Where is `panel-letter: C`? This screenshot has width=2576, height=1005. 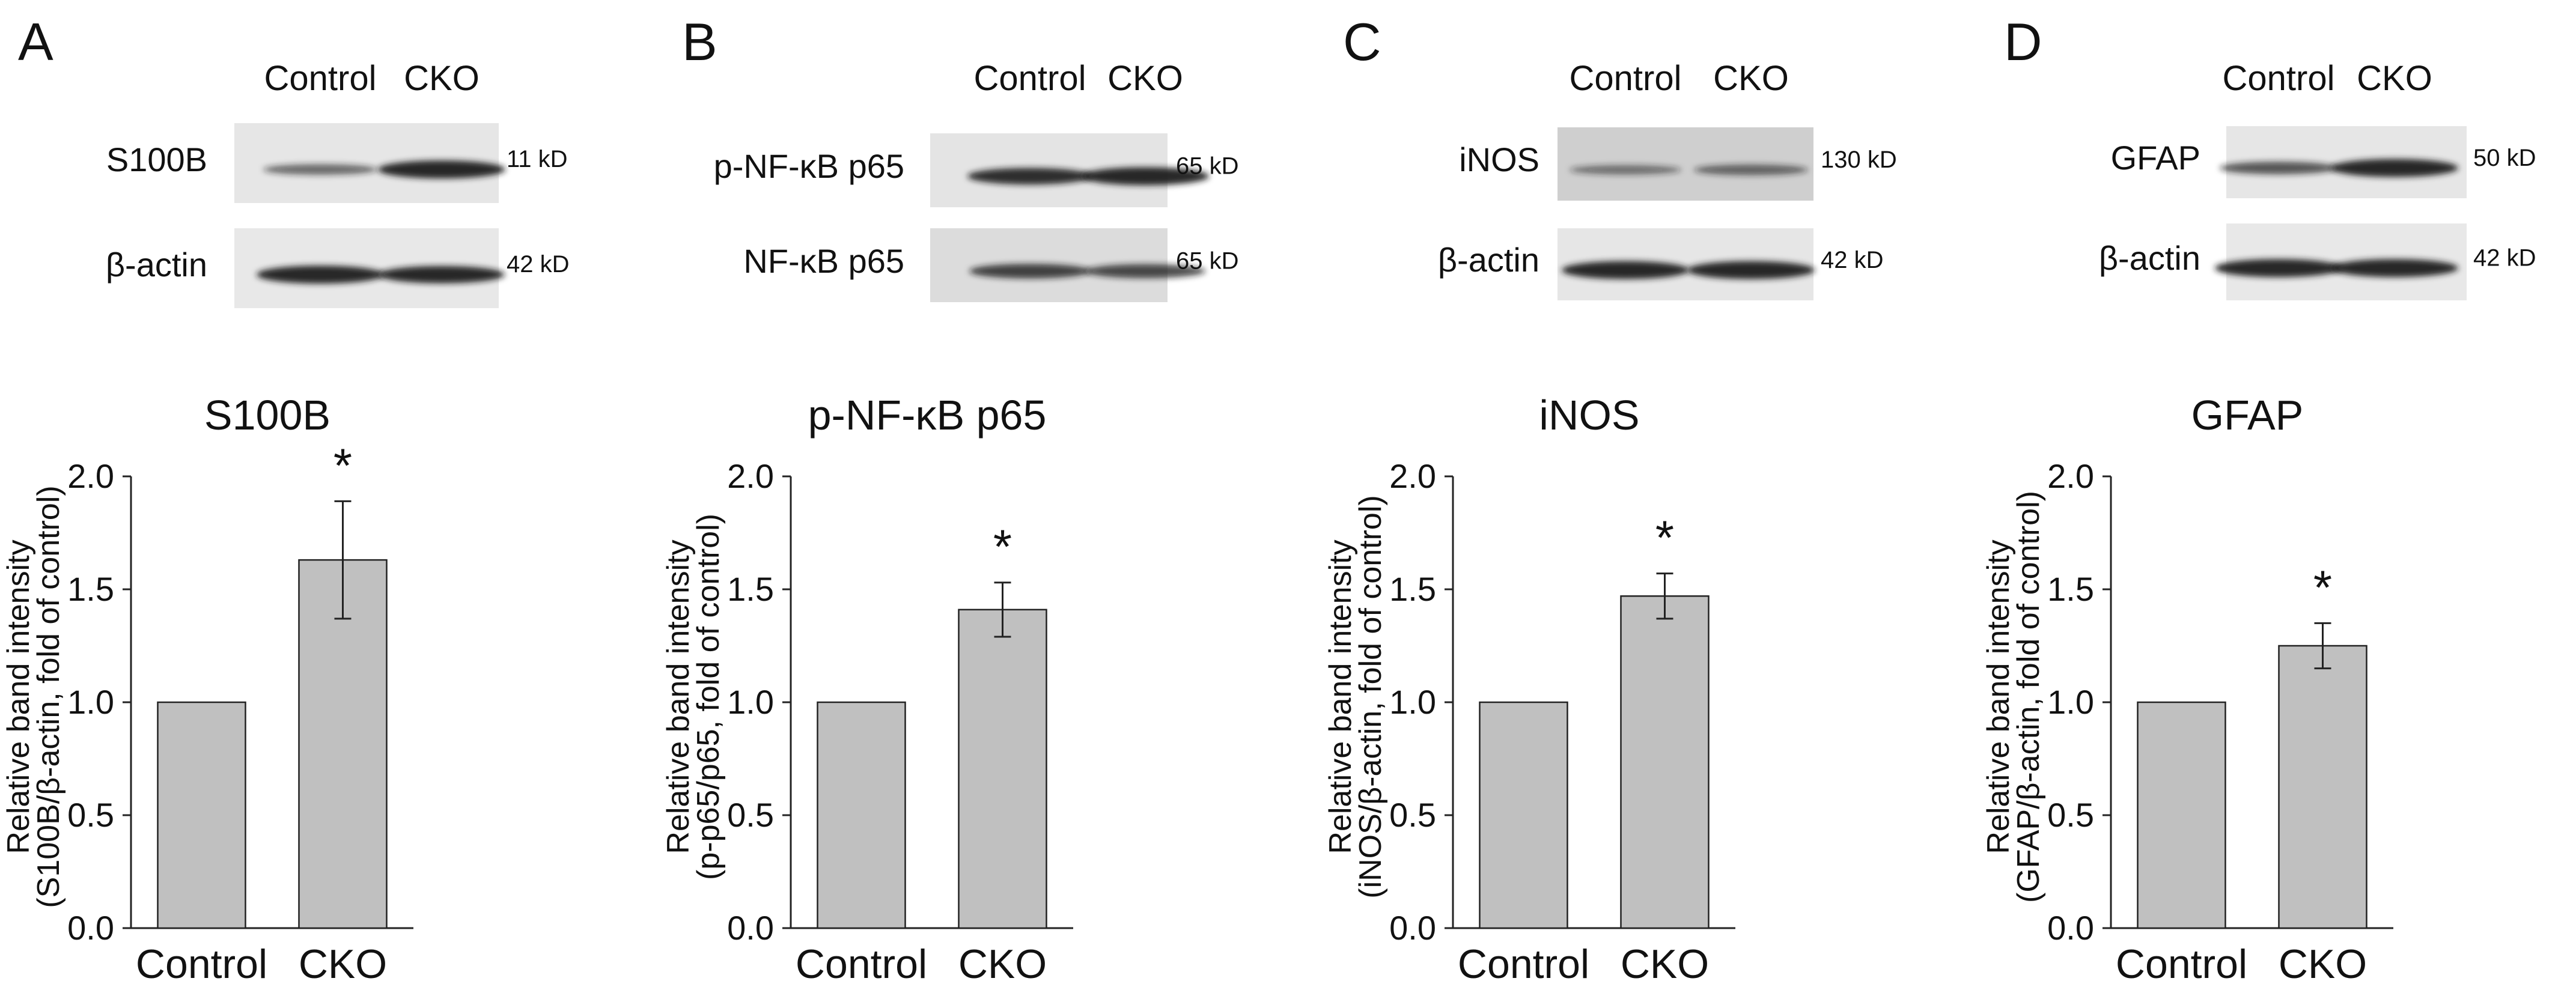
panel-letter: C is located at coordinates (1362, 41).